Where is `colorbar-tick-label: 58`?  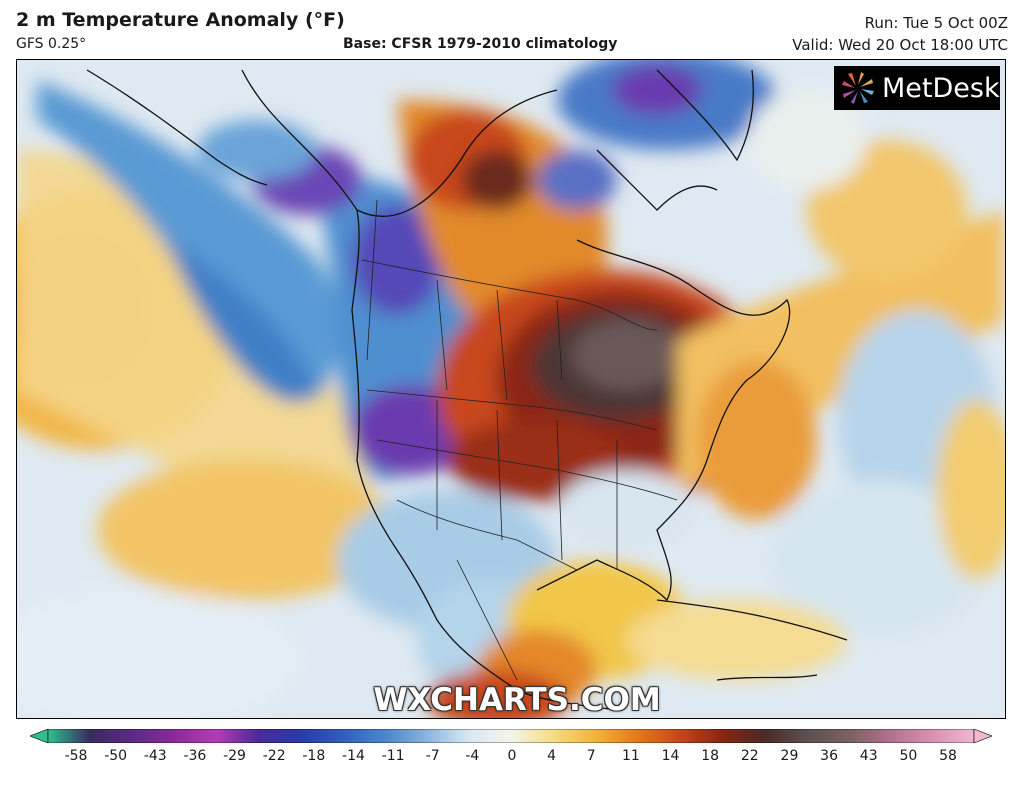
colorbar-tick-label: 58 is located at coordinates (948, 756).